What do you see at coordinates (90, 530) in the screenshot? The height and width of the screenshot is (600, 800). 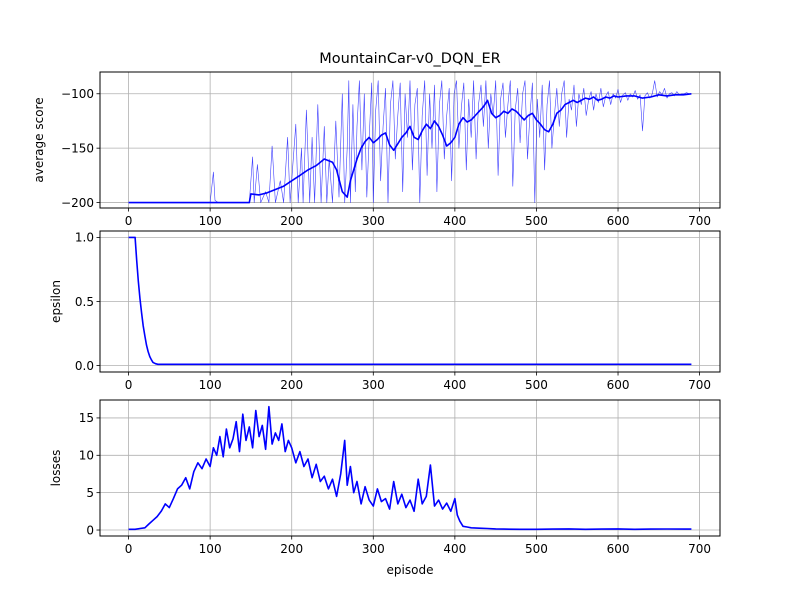 I see `y-tick-label-losses-0: 0` at bounding box center [90, 530].